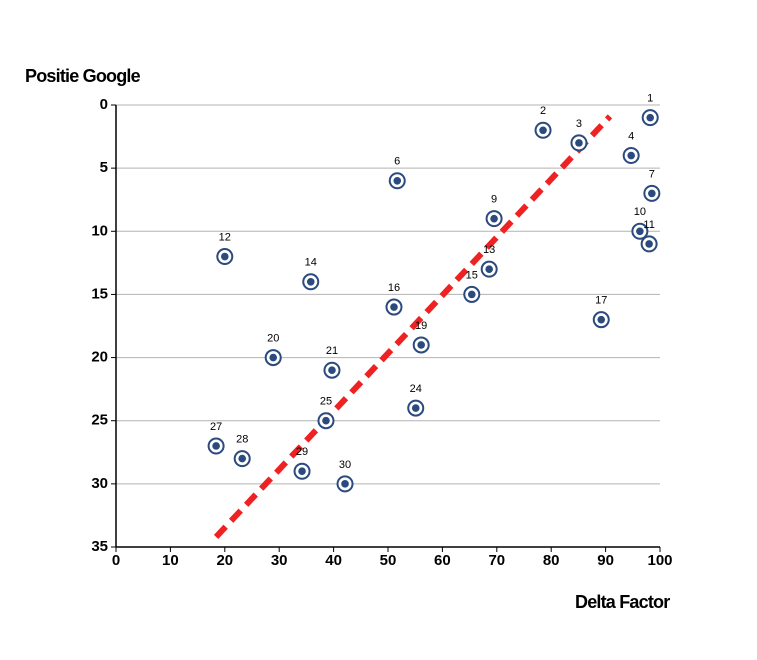 This screenshot has height=660, width=757. What do you see at coordinates (601, 301) in the screenshot?
I see `point-label: 17` at bounding box center [601, 301].